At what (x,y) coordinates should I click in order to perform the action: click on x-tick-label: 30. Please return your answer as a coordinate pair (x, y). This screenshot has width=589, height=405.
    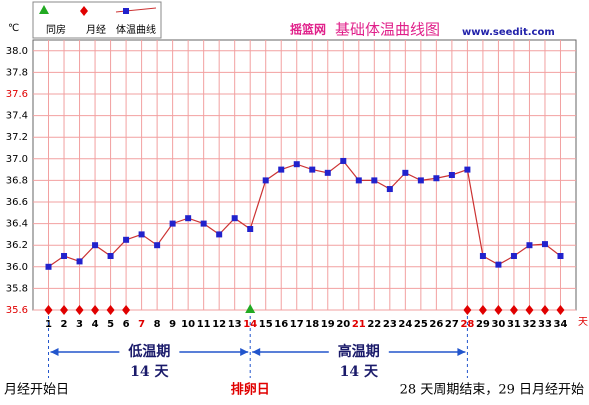
    Looking at the image, I should click on (498, 324).